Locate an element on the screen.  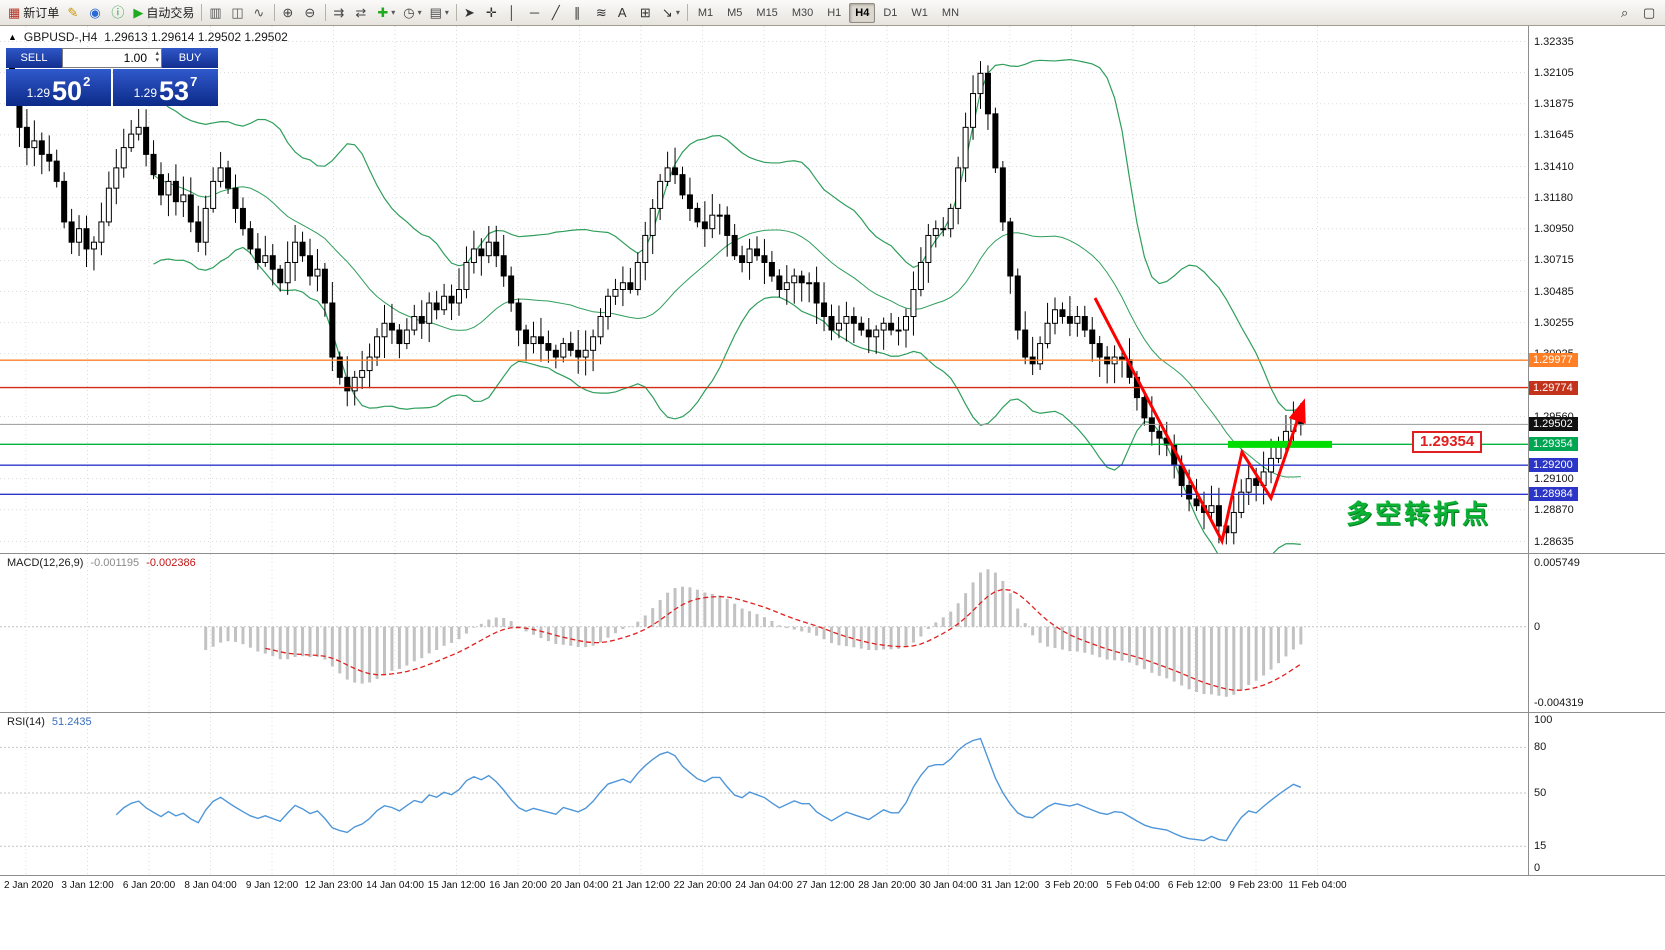
new-window-button: ▢ is located at coordinates (1650, 13).